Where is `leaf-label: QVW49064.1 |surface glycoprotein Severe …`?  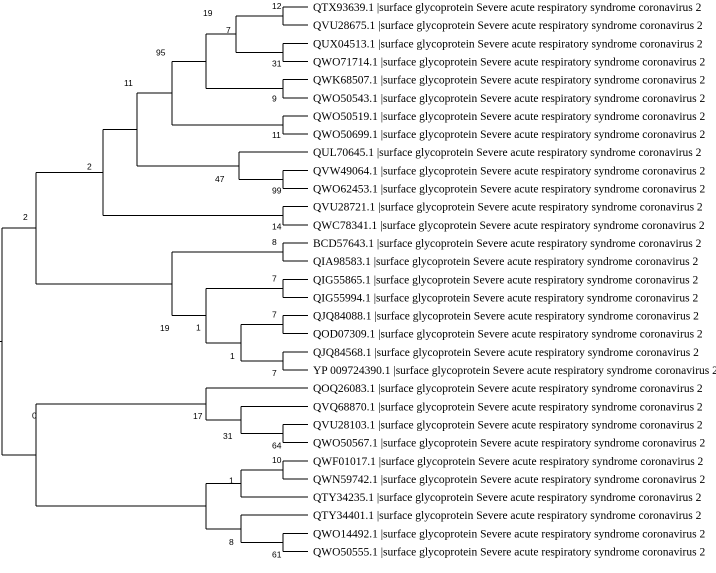 leaf-label: QVW49064.1 |surface glycoprotein Severe … is located at coordinates (509, 171).